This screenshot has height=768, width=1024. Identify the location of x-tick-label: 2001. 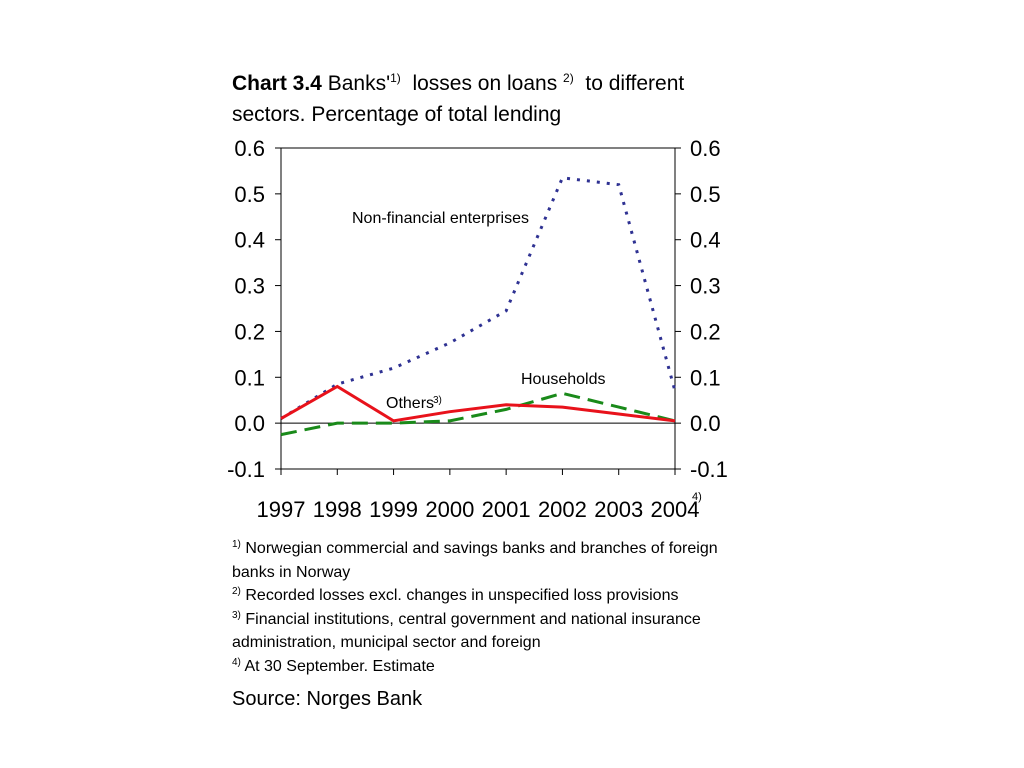
(506, 509).